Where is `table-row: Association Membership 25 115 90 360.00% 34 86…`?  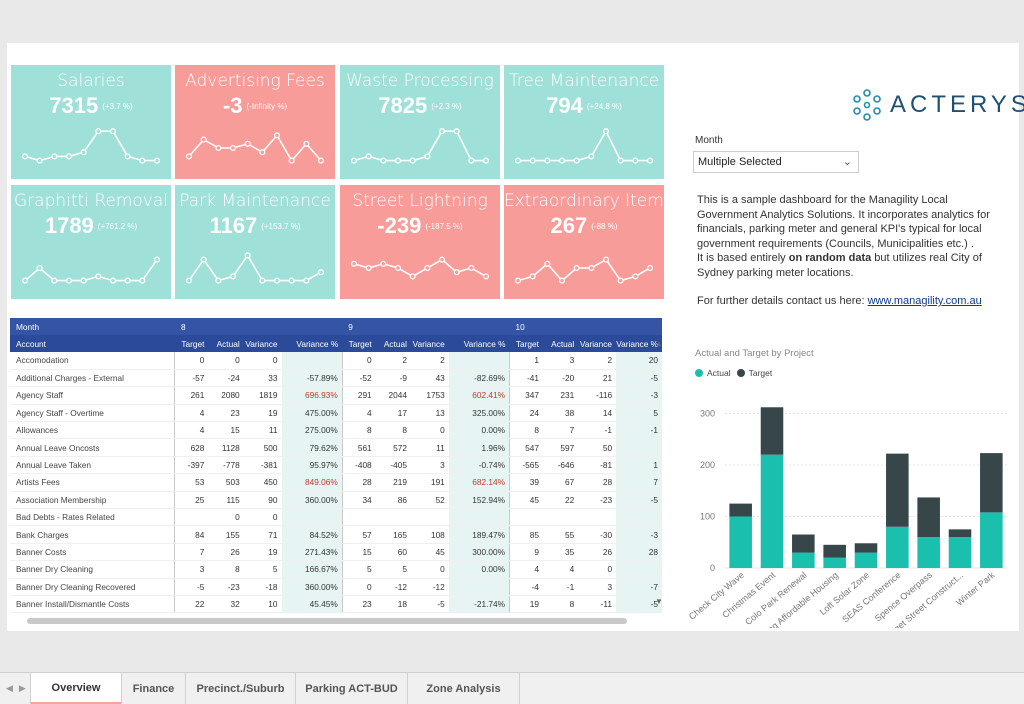
table-row: Association Membership 25 115 90 360.00% 34 86… is located at coordinates (336, 500).